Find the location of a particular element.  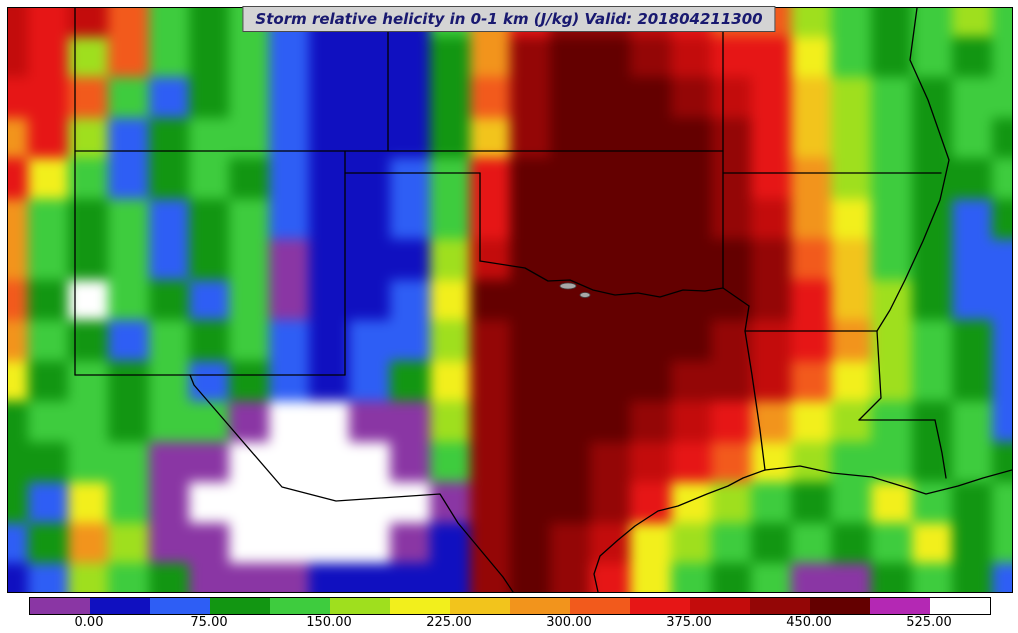

colorbar-tick-label: 225.00 is located at coordinates (449, 622).